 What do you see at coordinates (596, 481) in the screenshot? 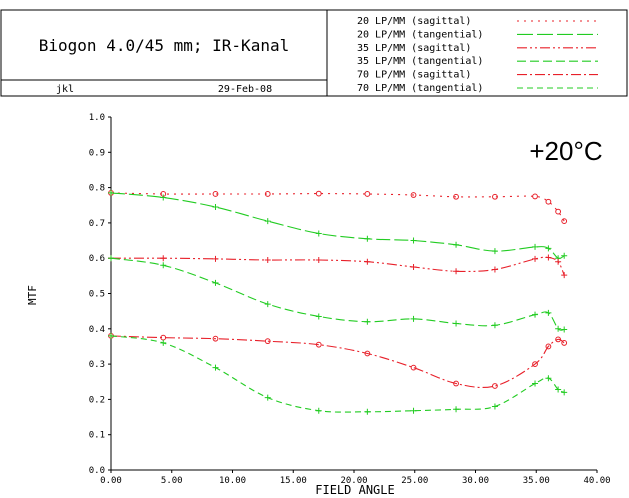
I see `x-tick-label: 40.00` at bounding box center [596, 481].